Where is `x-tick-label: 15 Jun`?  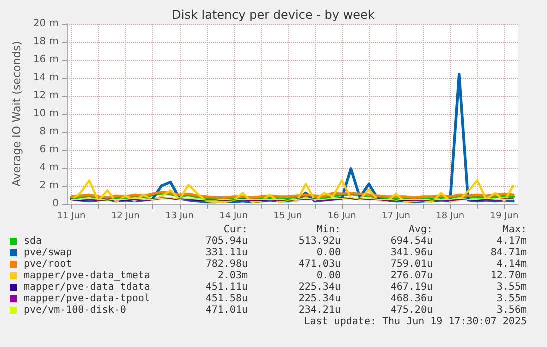
x-tick-label: 15 Jun is located at coordinates (288, 217).